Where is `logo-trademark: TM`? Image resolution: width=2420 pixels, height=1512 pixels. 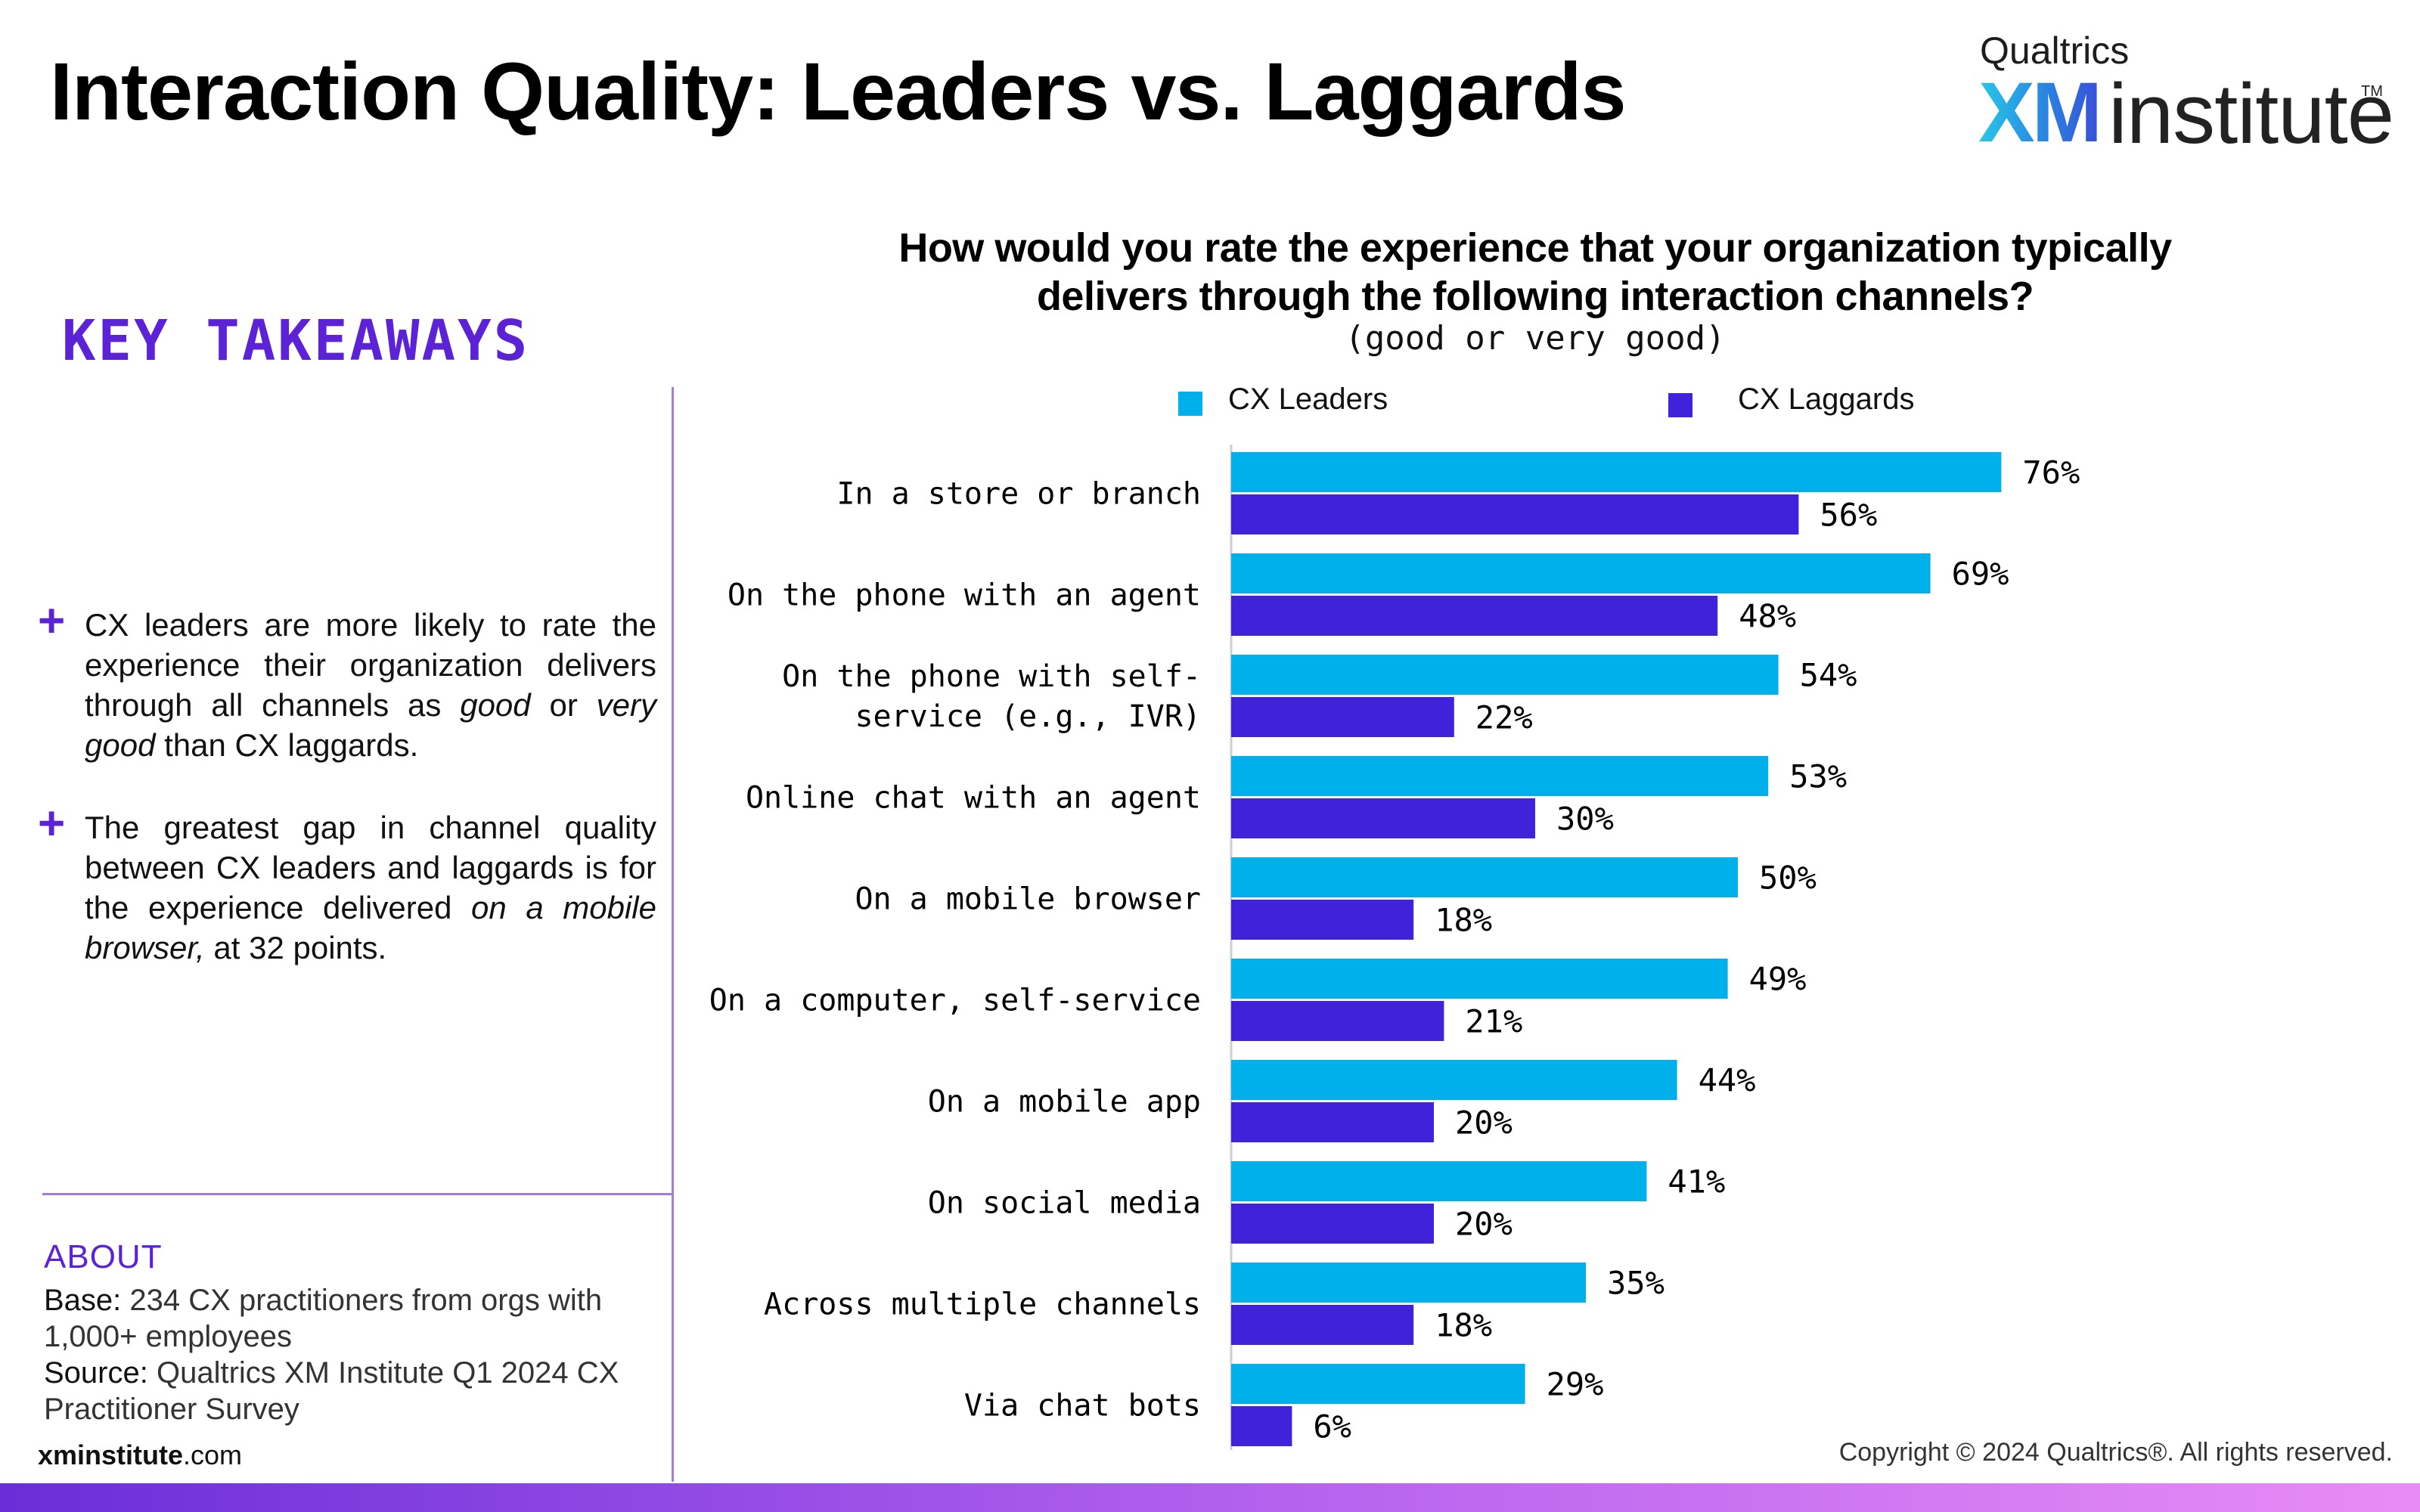 logo-trademark: TM is located at coordinates (2372, 91).